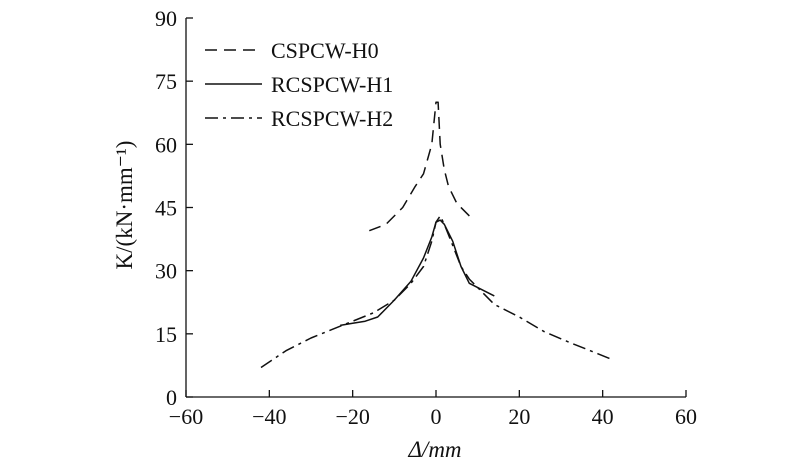  I want to click on x-tick-label: −60, so click(186, 416).